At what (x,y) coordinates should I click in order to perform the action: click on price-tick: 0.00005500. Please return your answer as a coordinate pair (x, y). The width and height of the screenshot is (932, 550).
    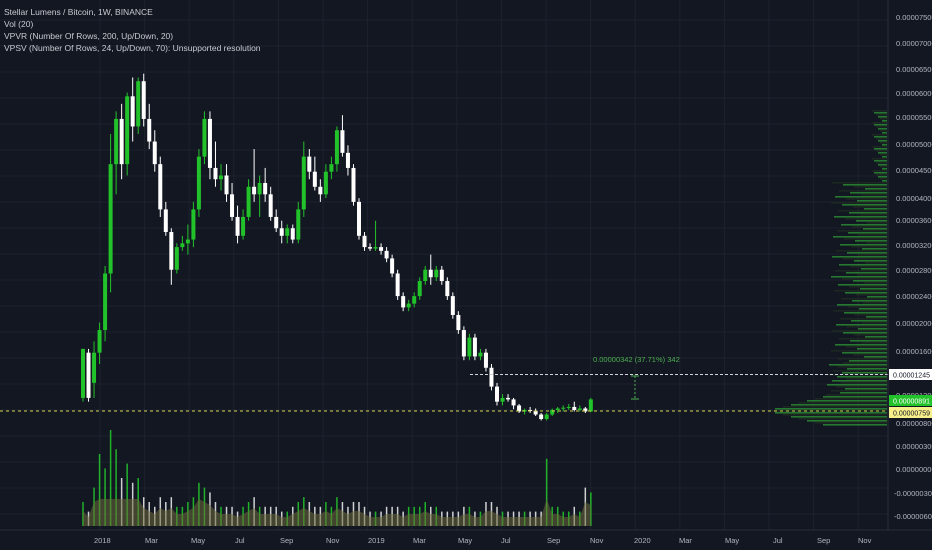
    Looking at the image, I should click on (914, 117).